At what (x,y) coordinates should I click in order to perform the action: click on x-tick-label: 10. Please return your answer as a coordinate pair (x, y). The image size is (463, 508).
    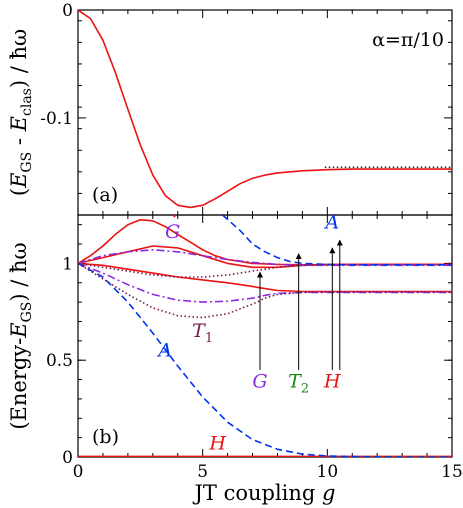
    Looking at the image, I should click on (328, 472).